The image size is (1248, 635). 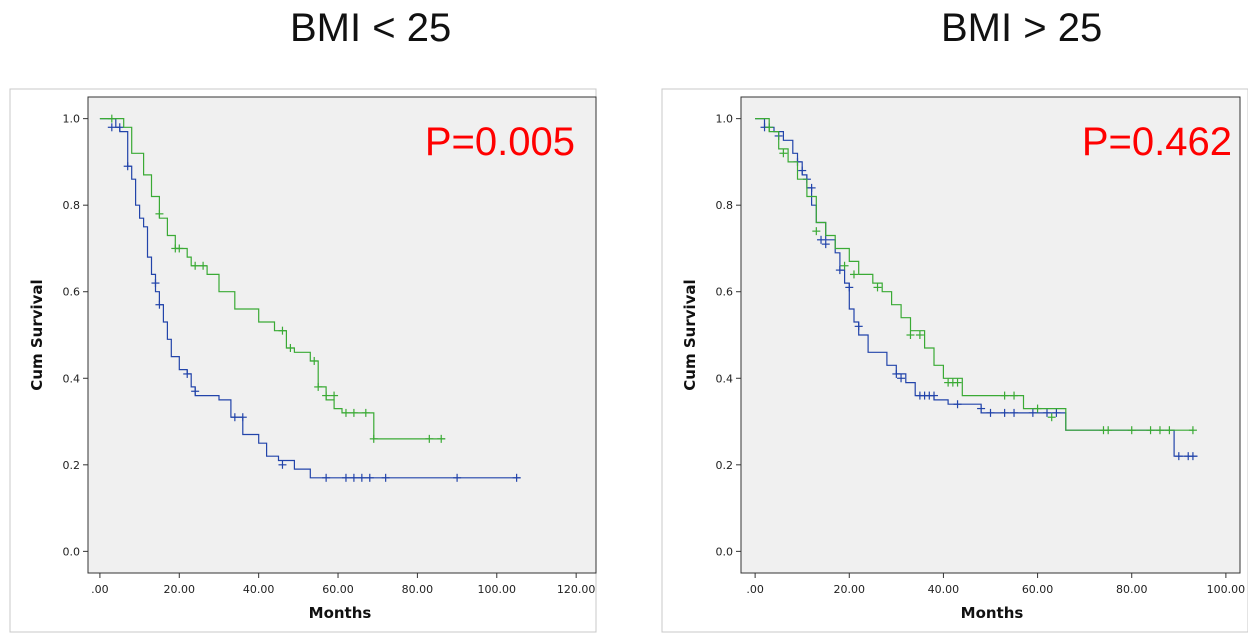 I want to click on p-value-annotation: P=0.462, so click(x=1157, y=142).